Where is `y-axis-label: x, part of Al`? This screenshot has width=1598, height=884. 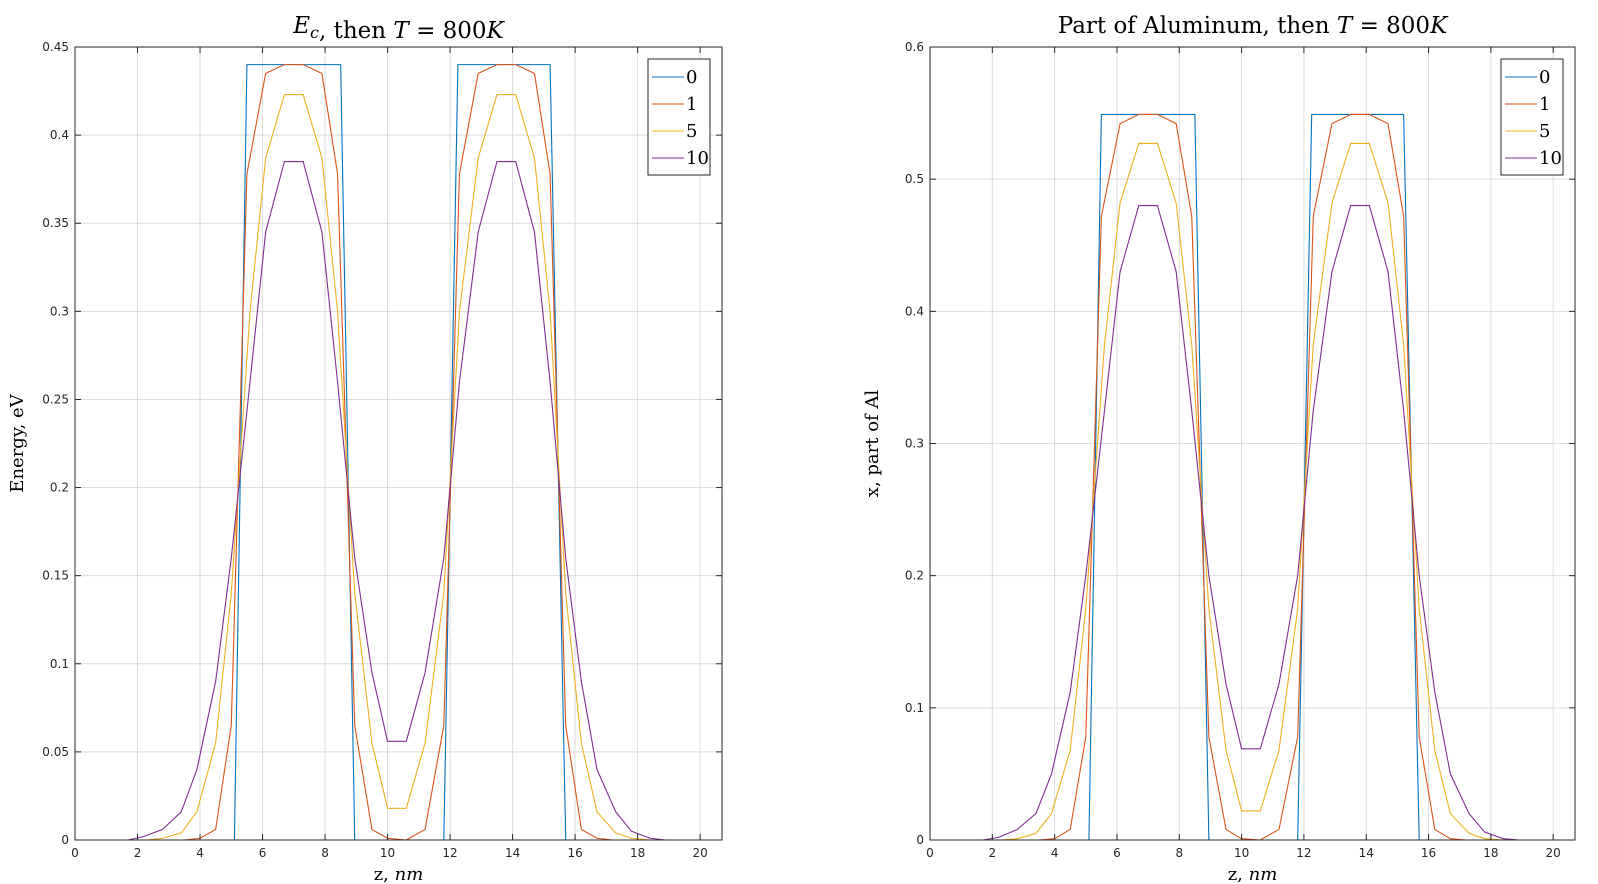 y-axis-label: x, part of Al is located at coordinates (872, 444).